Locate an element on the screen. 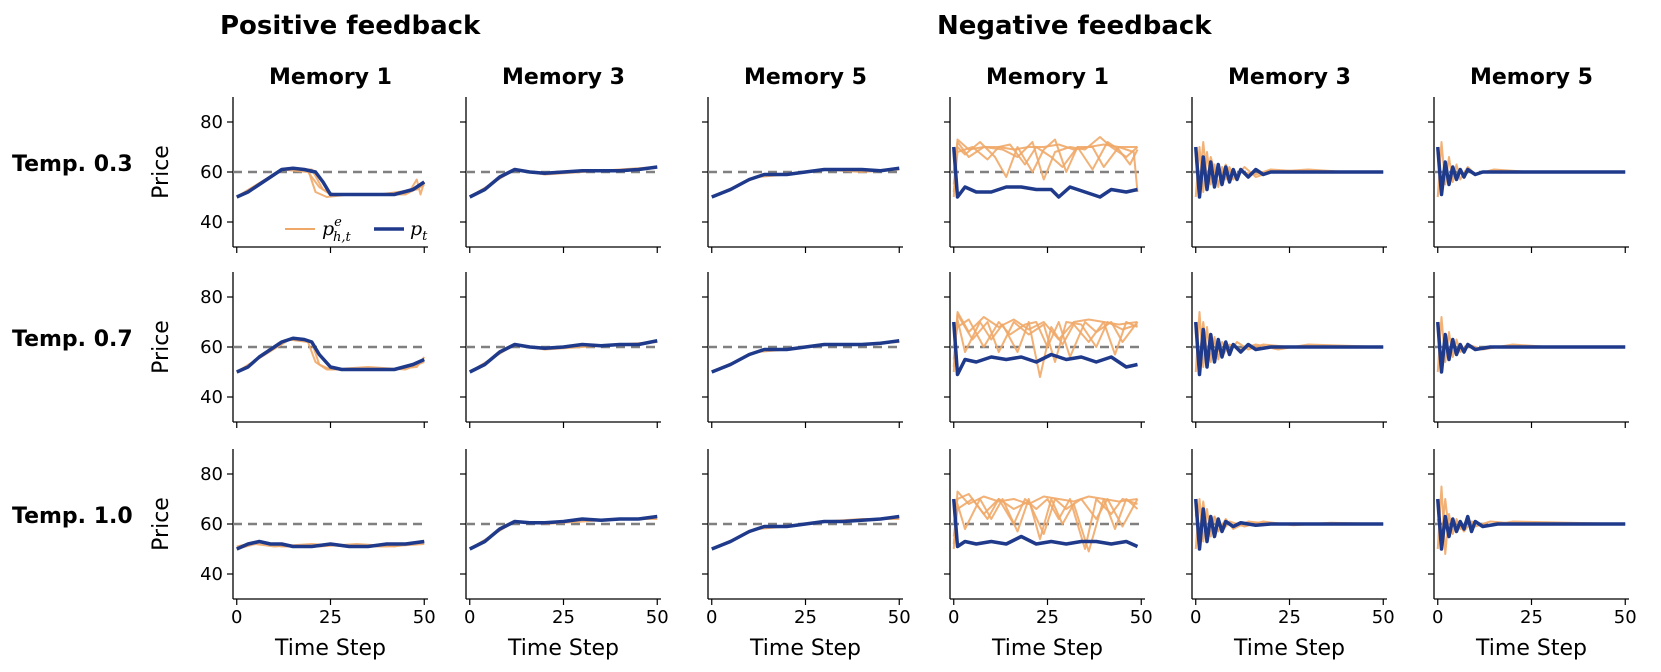  row-title: Temp. 1.0 is located at coordinates (72, 516).